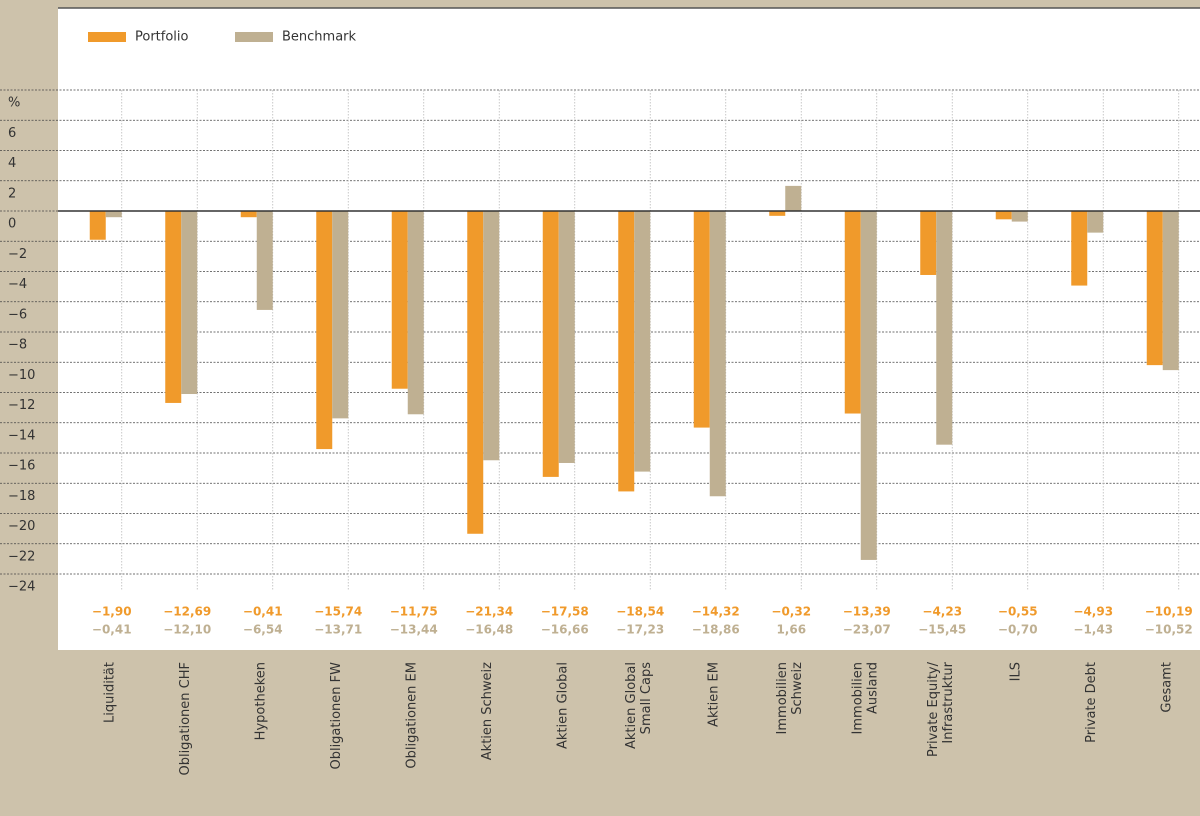  Describe the element at coordinates (162, 37) in the screenshot. I see `legend-label: Portfolio` at that location.